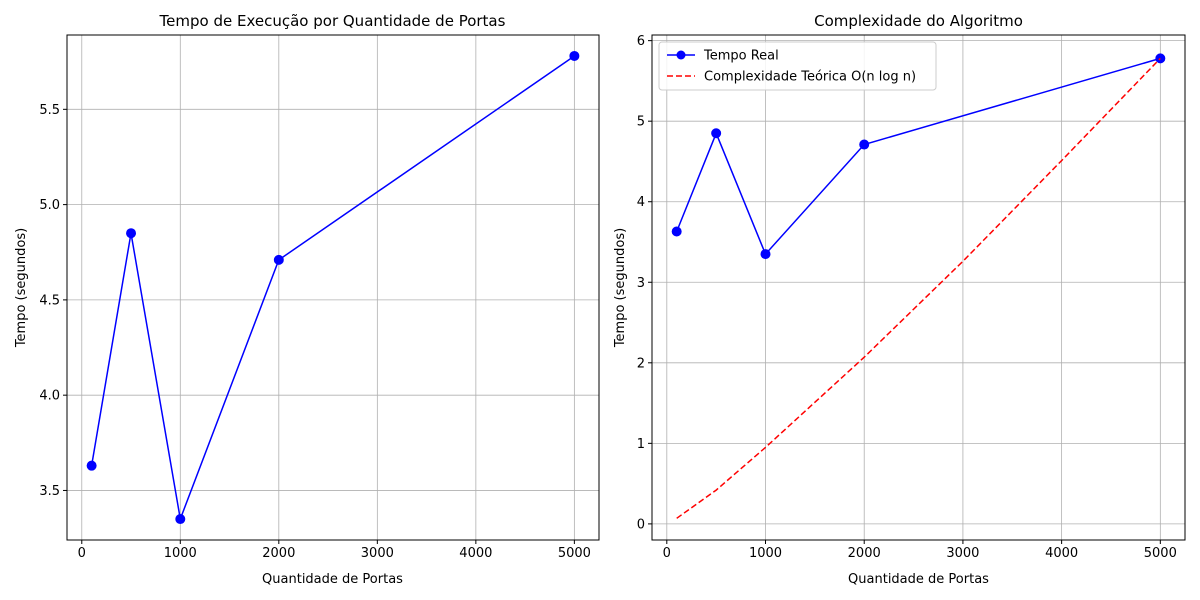 The height and width of the screenshot is (600, 1200). Describe the element at coordinates (49, 110) in the screenshot. I see `y-tick-label: 5.5` at that location.